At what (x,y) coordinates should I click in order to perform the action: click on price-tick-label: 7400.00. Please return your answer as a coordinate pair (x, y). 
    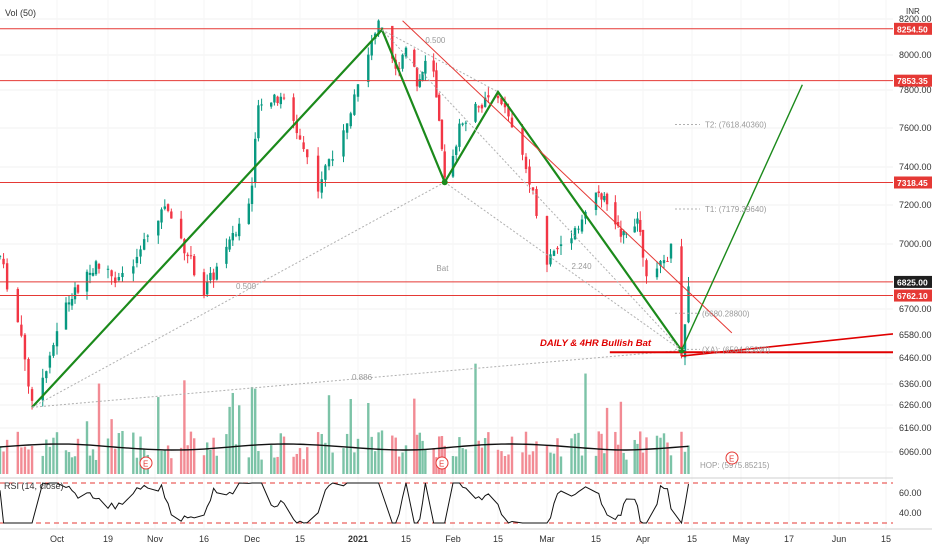
    Looking at the image, I should click on (915, 167).